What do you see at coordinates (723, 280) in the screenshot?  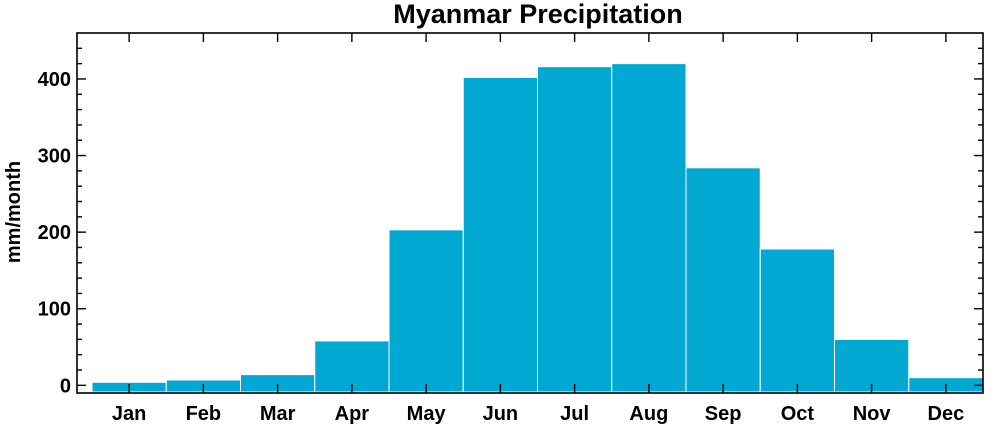 I see `bar-sep` at bounding box center [723, 280].